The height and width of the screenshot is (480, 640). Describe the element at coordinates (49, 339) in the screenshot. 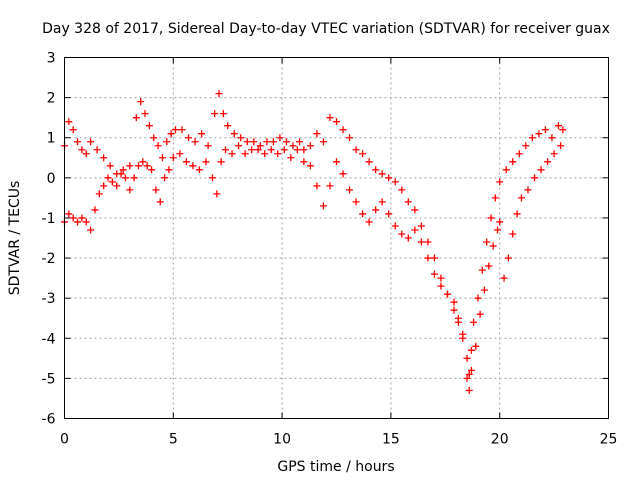

I see `y-tick-label: -4` at that location.